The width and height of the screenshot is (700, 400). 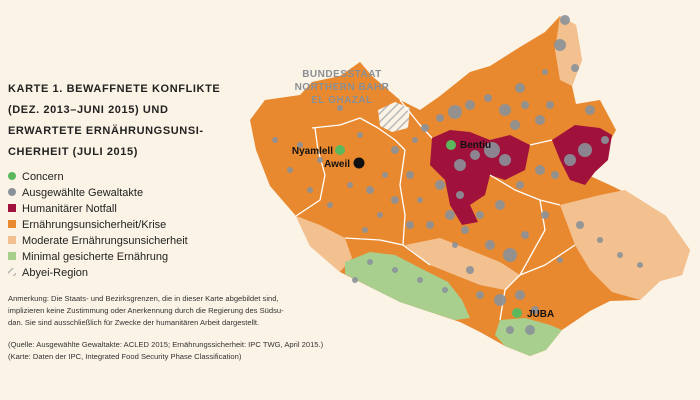 What do you see at coordinates (342, 87) in the screenshot?
I see `state-label: NORTHERN BAHR` at bounding box center [342, 87].